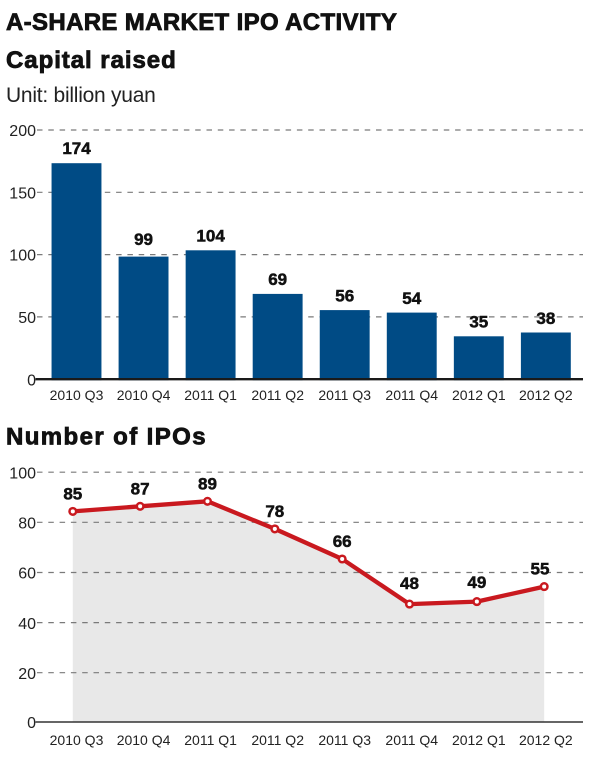 This screenshot has height=769, width=600. Describe the element at coordinates (27, 574) in the screenshot. I see `svg-text: 60` at that location.